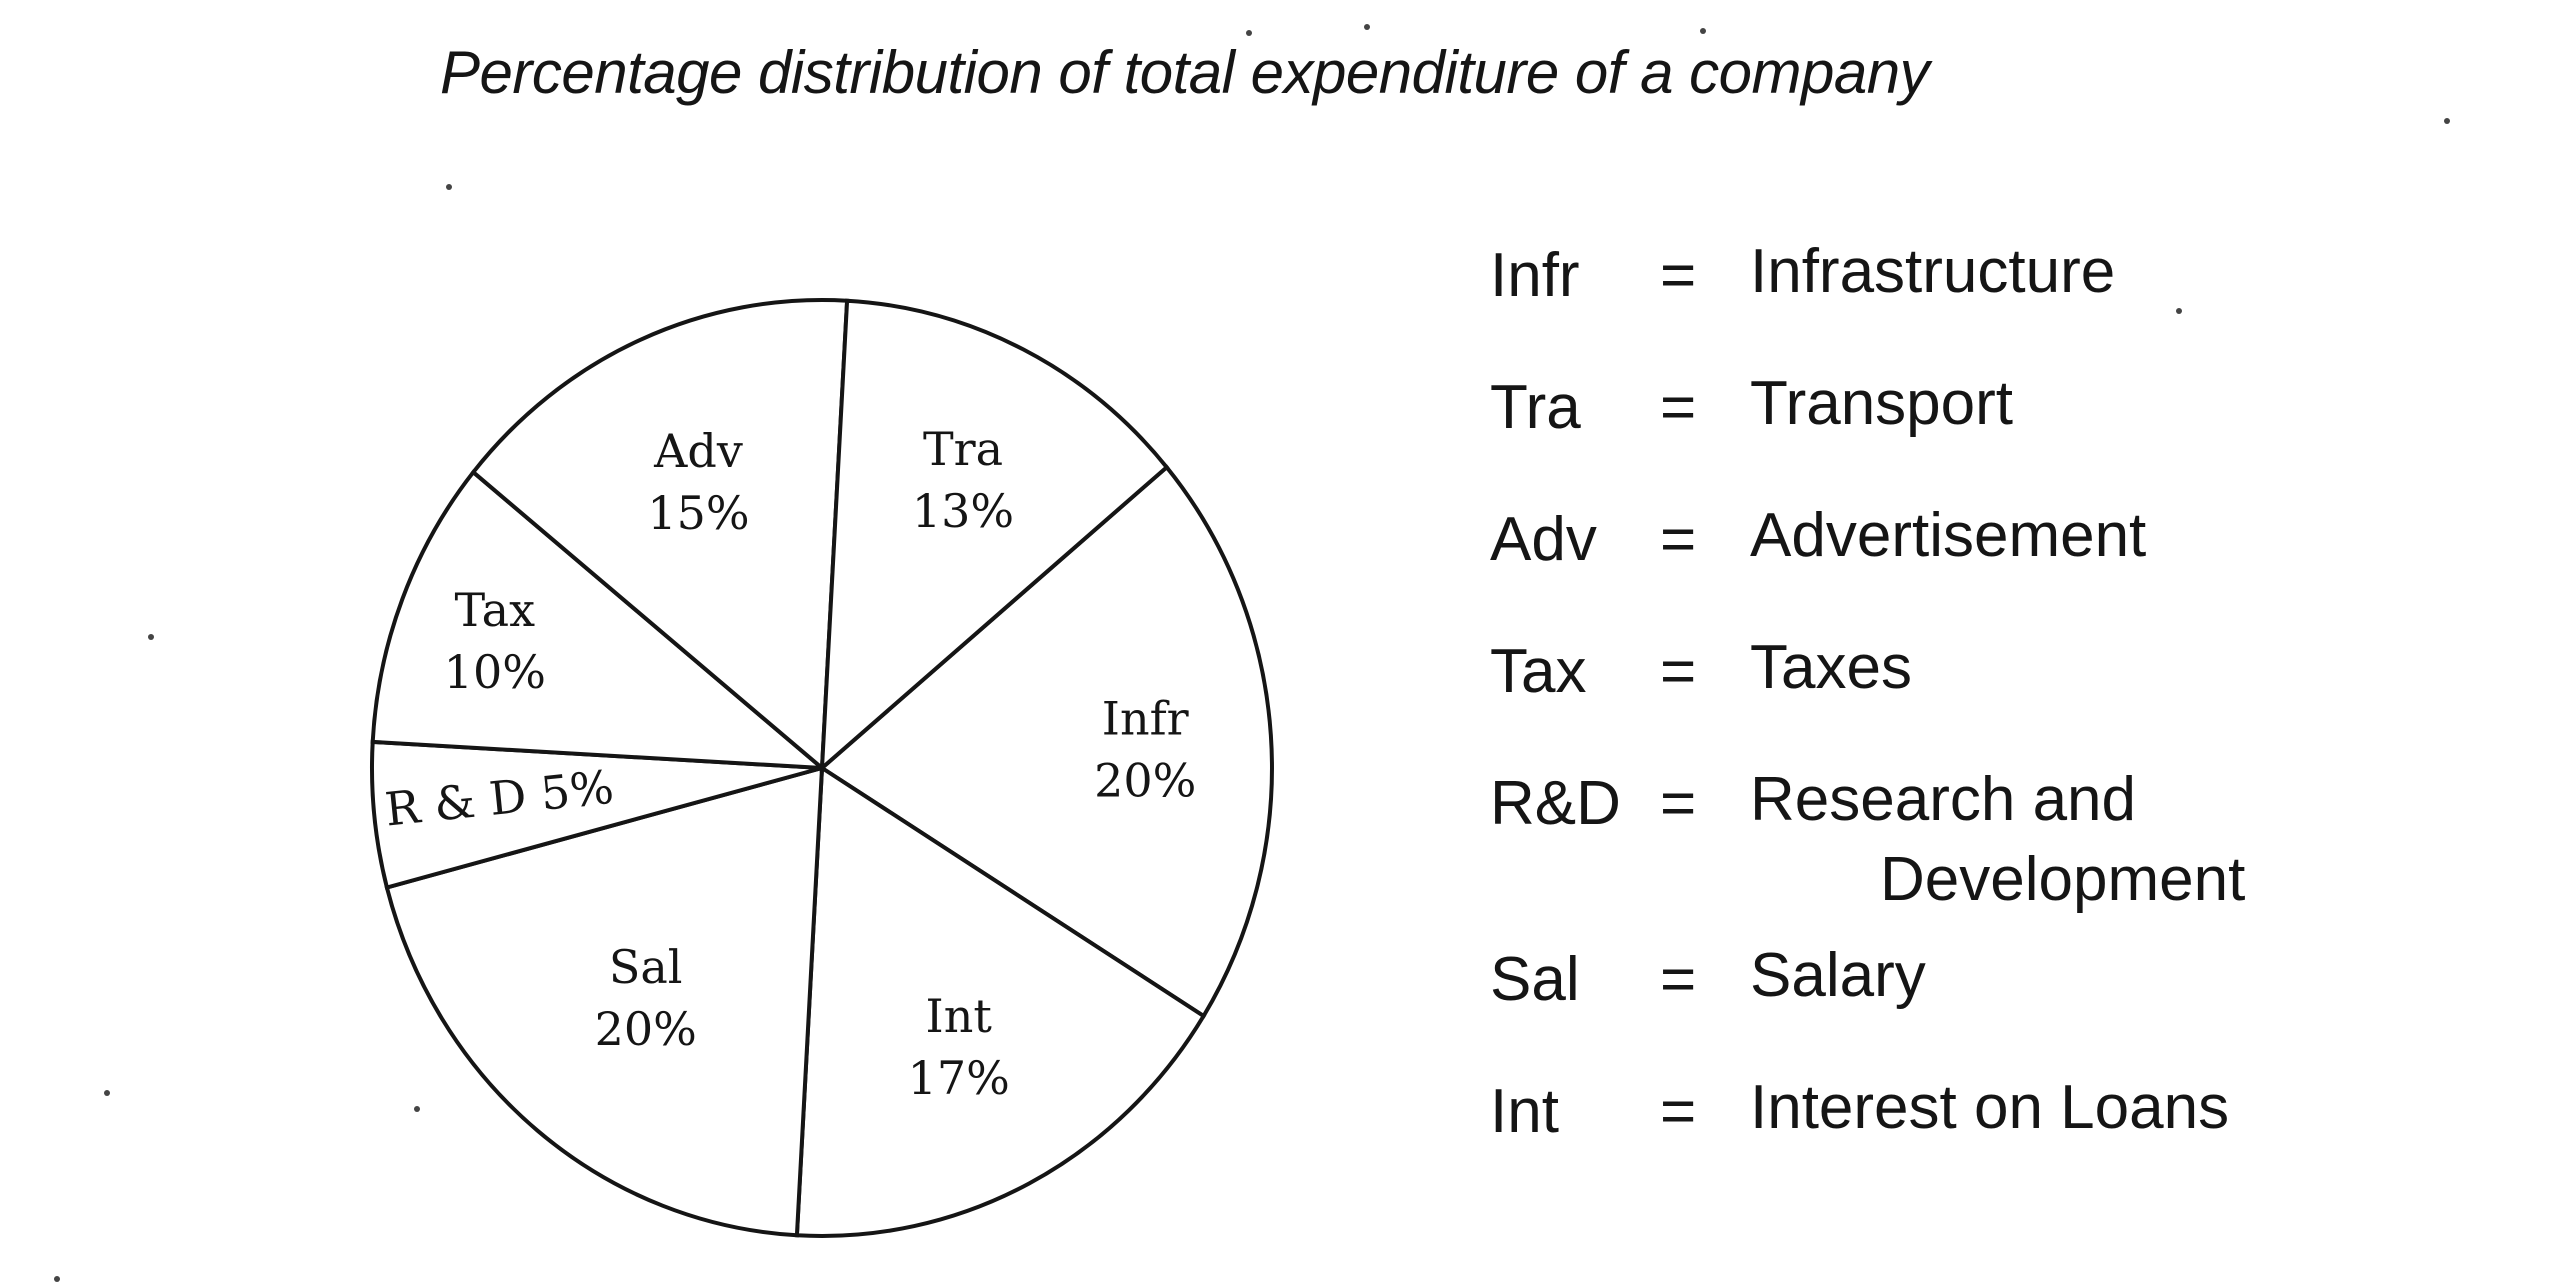 This screenshot has height=1285, width=2560. What do you see at coordinates (698, 451) in the screenshot?
I see `slice-label-adv: Adv` at bounding box center [698, 451].